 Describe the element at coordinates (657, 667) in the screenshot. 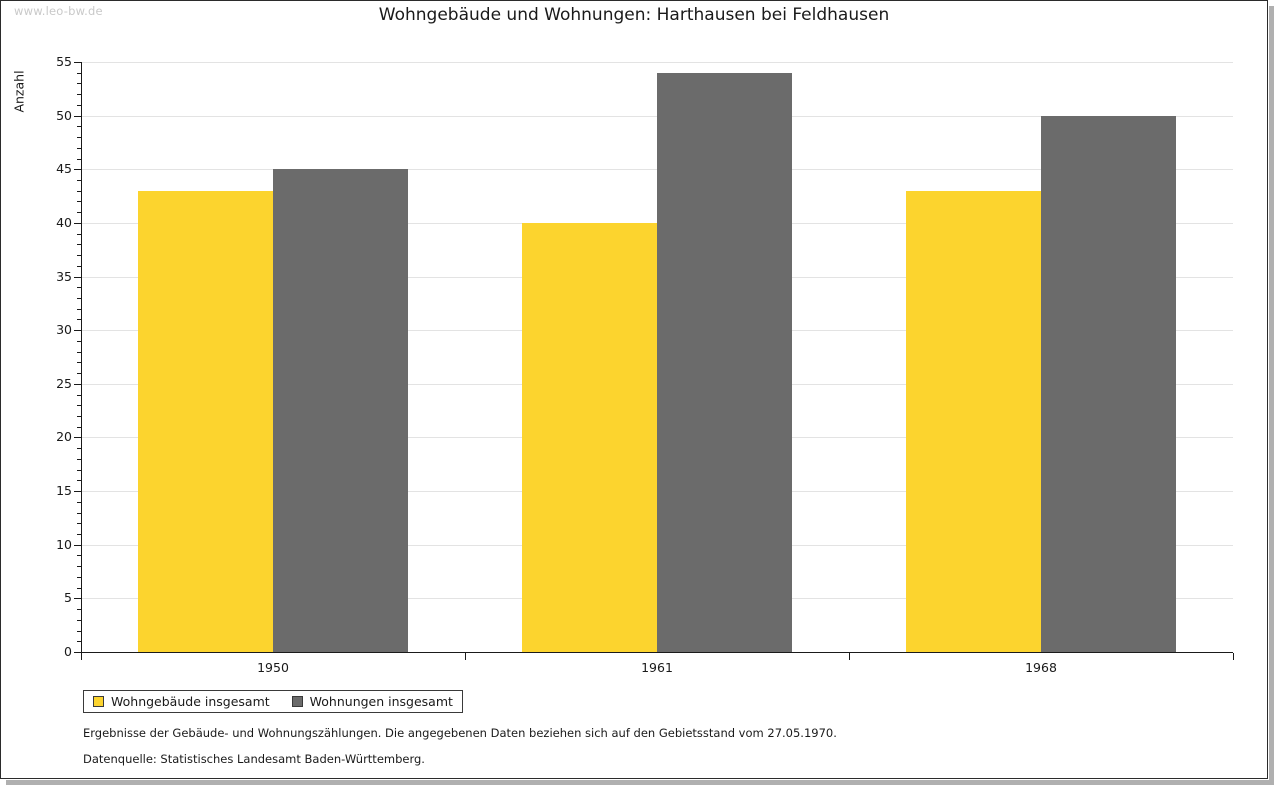

I see `x-tick-label: 1961` at that location.